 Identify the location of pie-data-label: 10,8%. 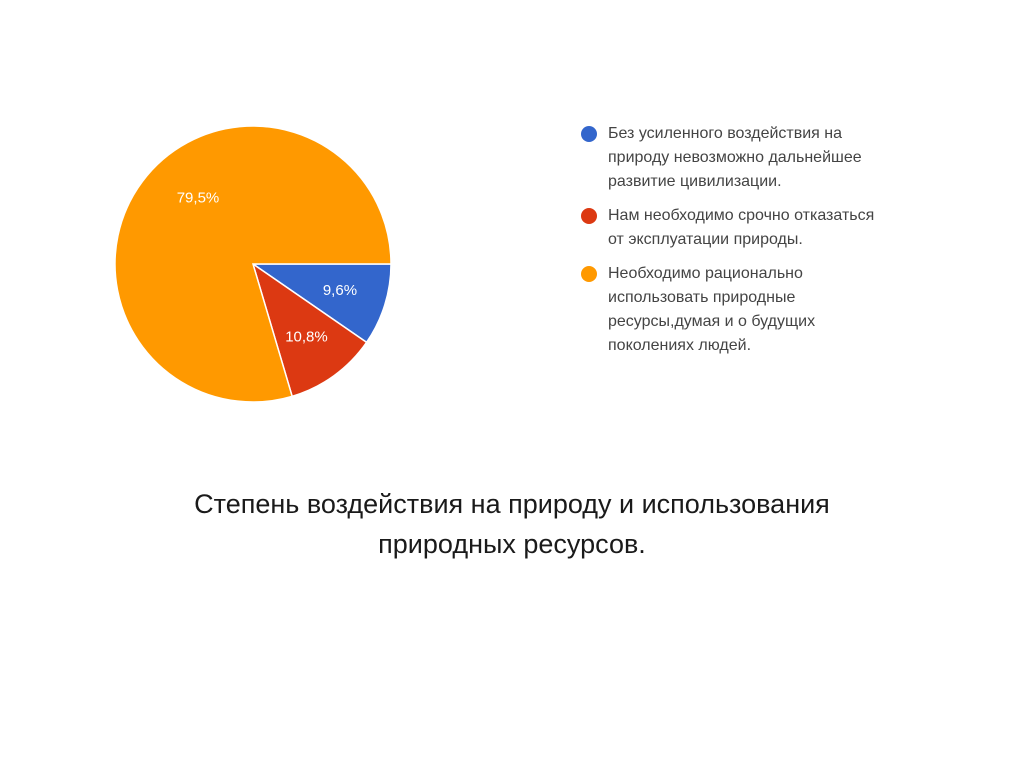
(306, 337).